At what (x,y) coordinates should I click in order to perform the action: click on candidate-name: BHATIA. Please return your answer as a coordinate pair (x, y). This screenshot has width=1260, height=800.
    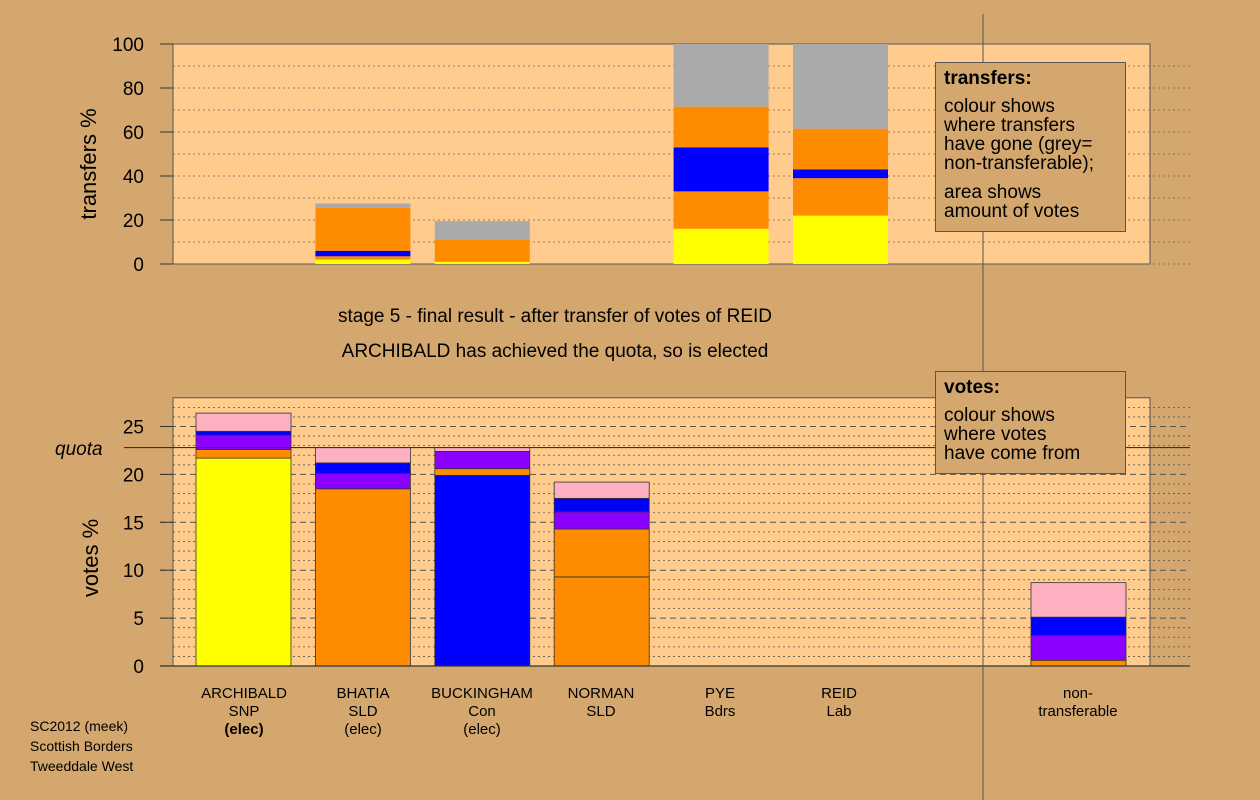
    Looking at the image, I should click on (363, 693).